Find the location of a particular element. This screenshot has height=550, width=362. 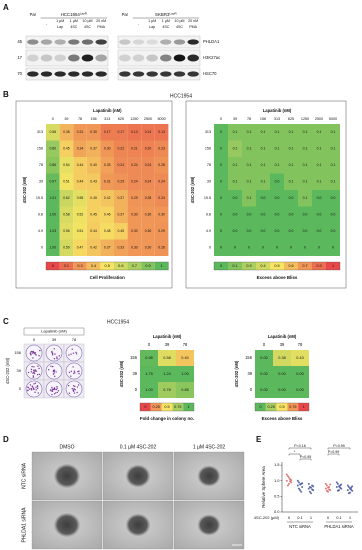

lane-label: PMA is located at coordinates (101, 27).